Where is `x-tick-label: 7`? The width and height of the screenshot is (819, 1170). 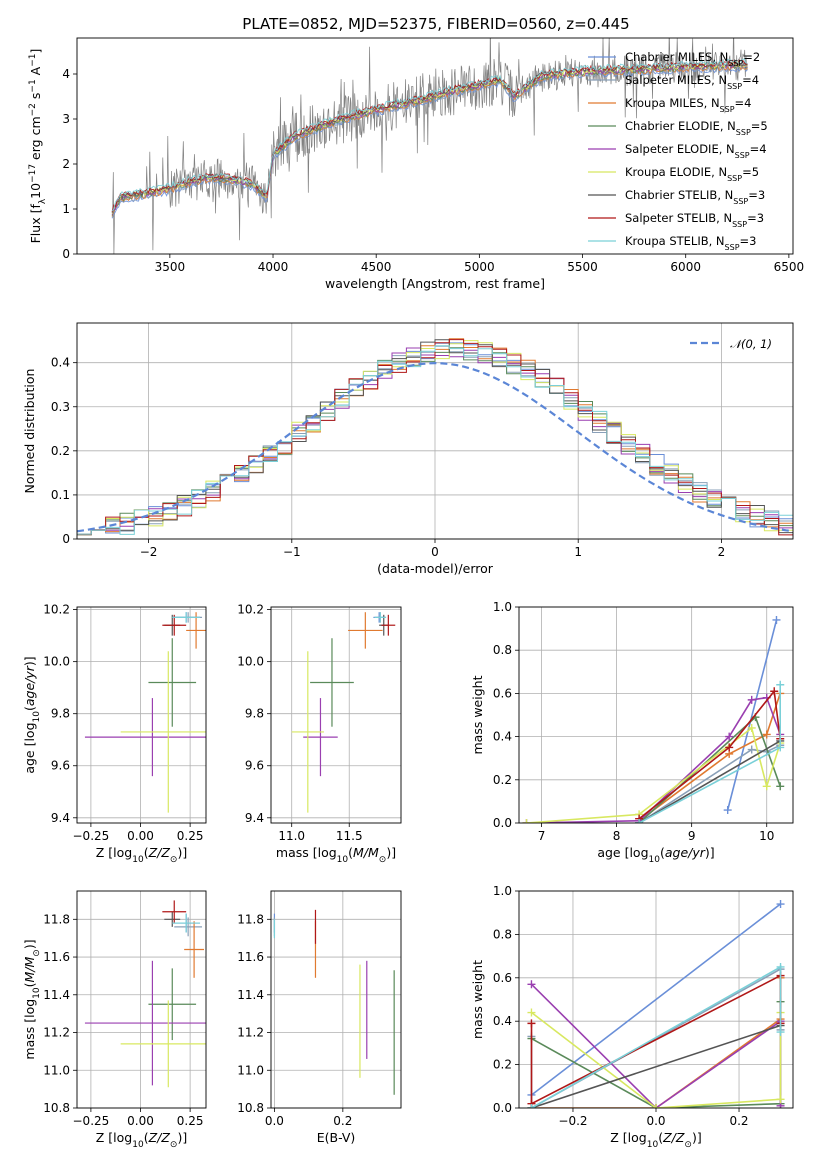
x-tick-label: 7 is located at coordinates (542, 836).